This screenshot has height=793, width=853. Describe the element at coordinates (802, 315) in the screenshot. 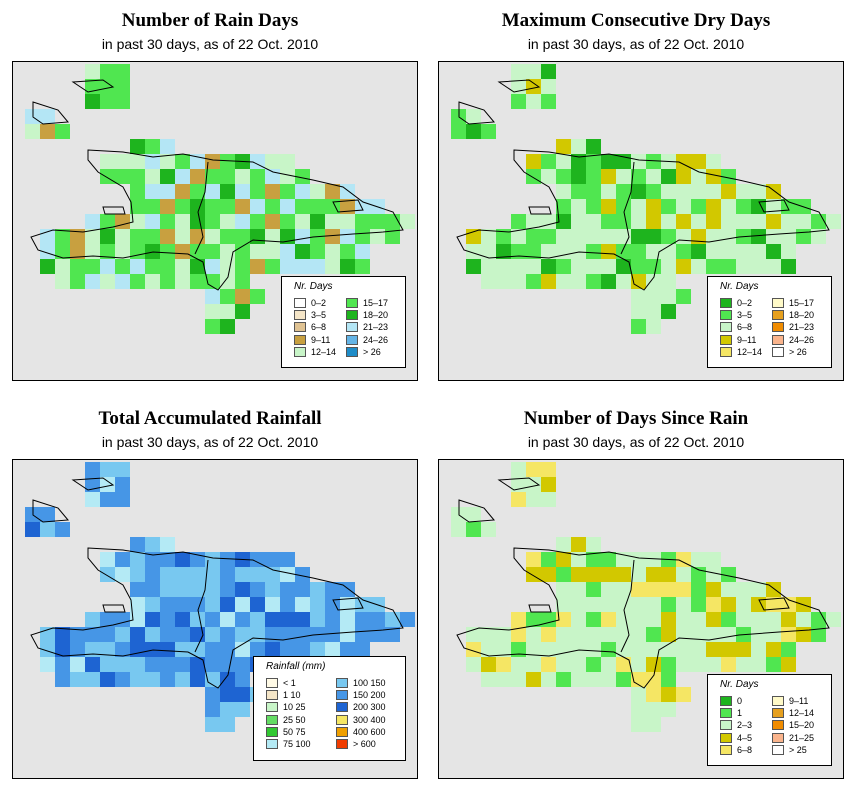

I see `legend-label: 18–20` at that location.